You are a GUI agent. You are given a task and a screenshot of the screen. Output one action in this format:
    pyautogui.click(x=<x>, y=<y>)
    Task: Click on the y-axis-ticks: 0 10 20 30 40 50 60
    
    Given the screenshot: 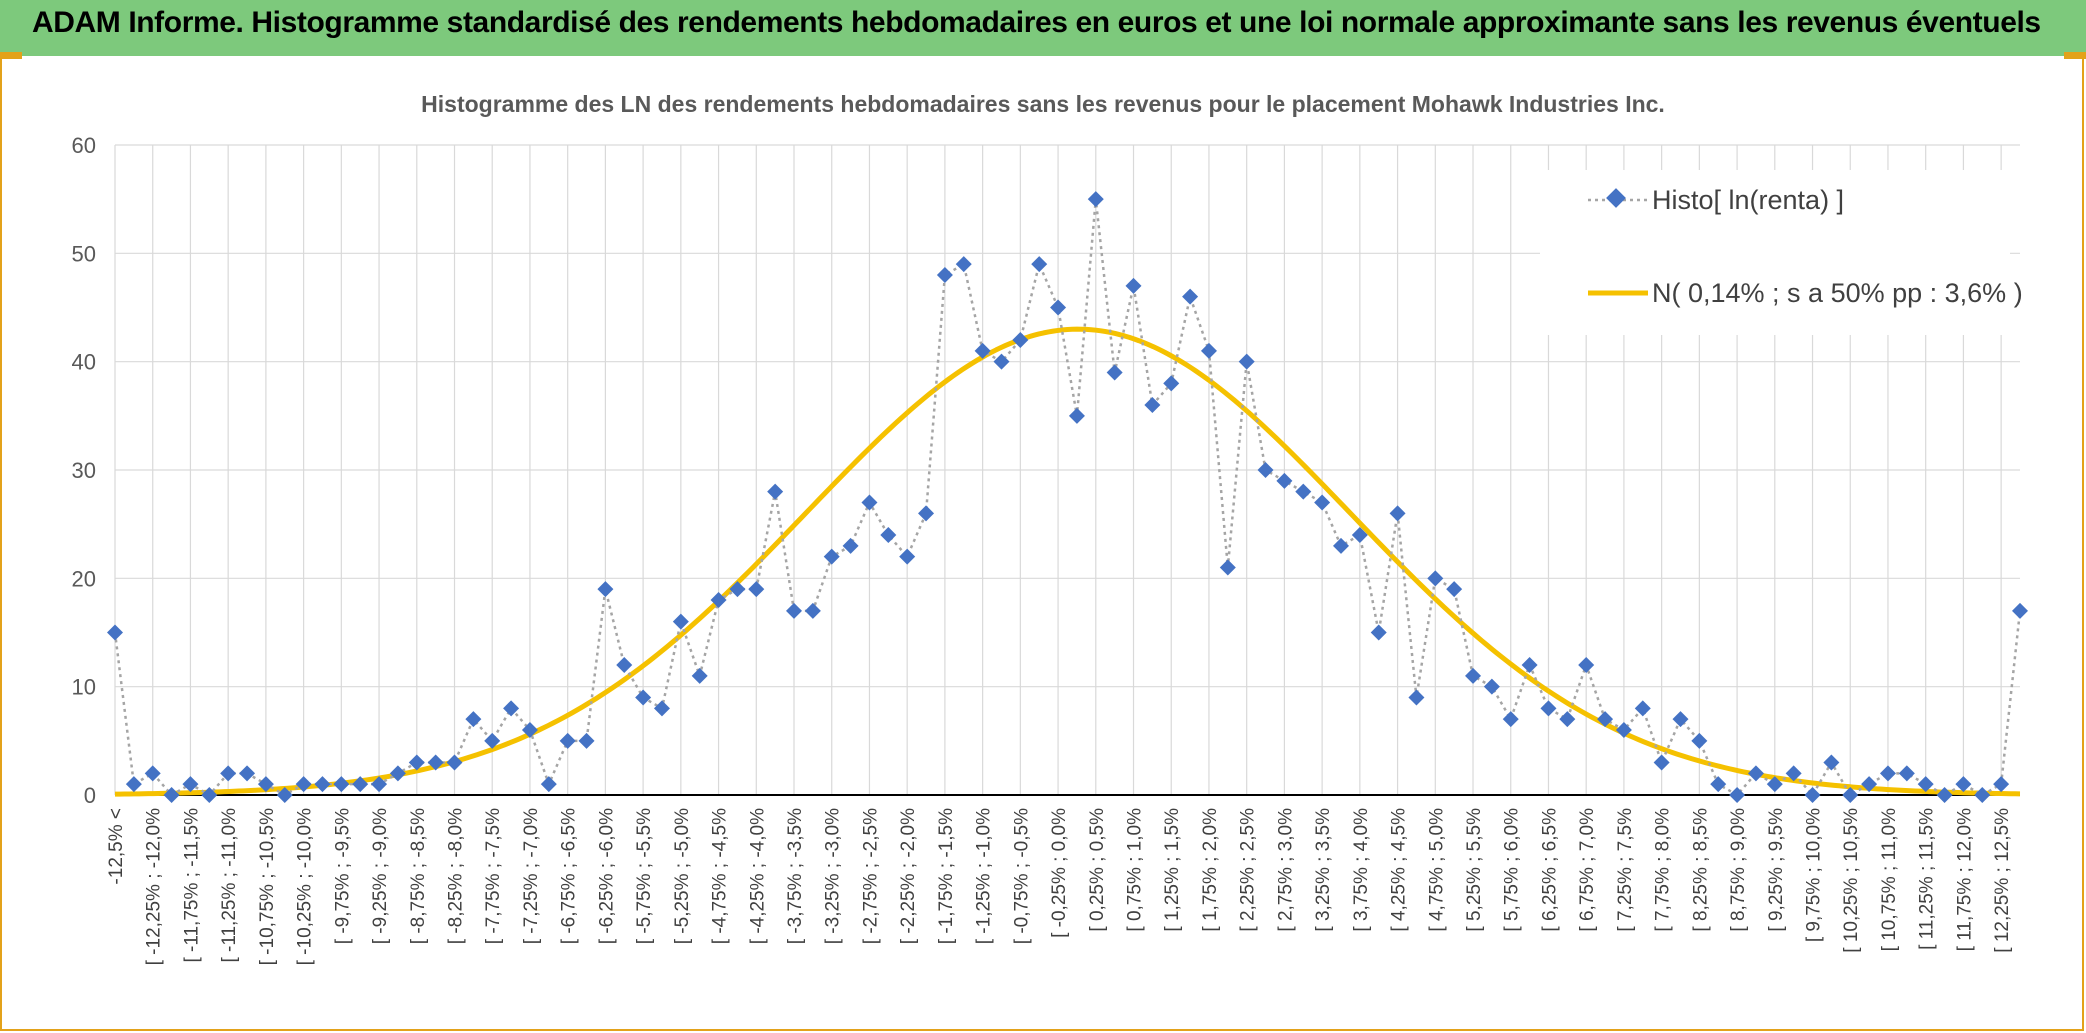 What is the action you would take?
    pyautogui.click(x=84, y=470)
    